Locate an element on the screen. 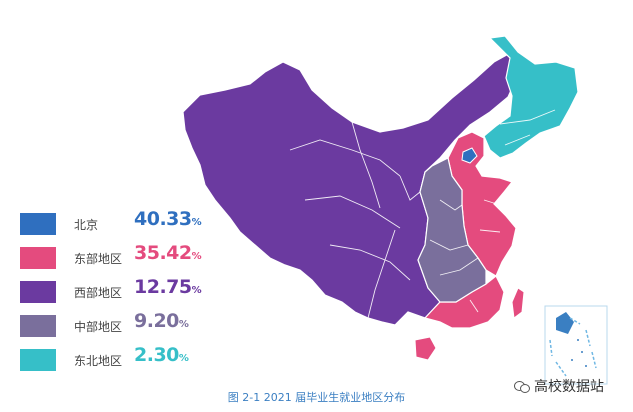 This screenshot has width=633, height=412. legend-label: 东北地区 is located at coordinates (98, 361).